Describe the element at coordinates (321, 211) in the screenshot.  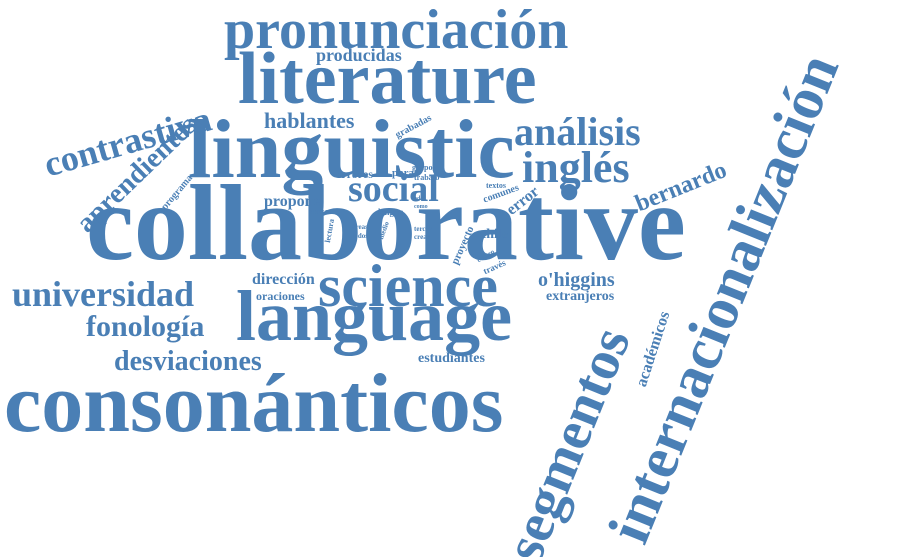
I see `word-cursos: cursos` at that location.